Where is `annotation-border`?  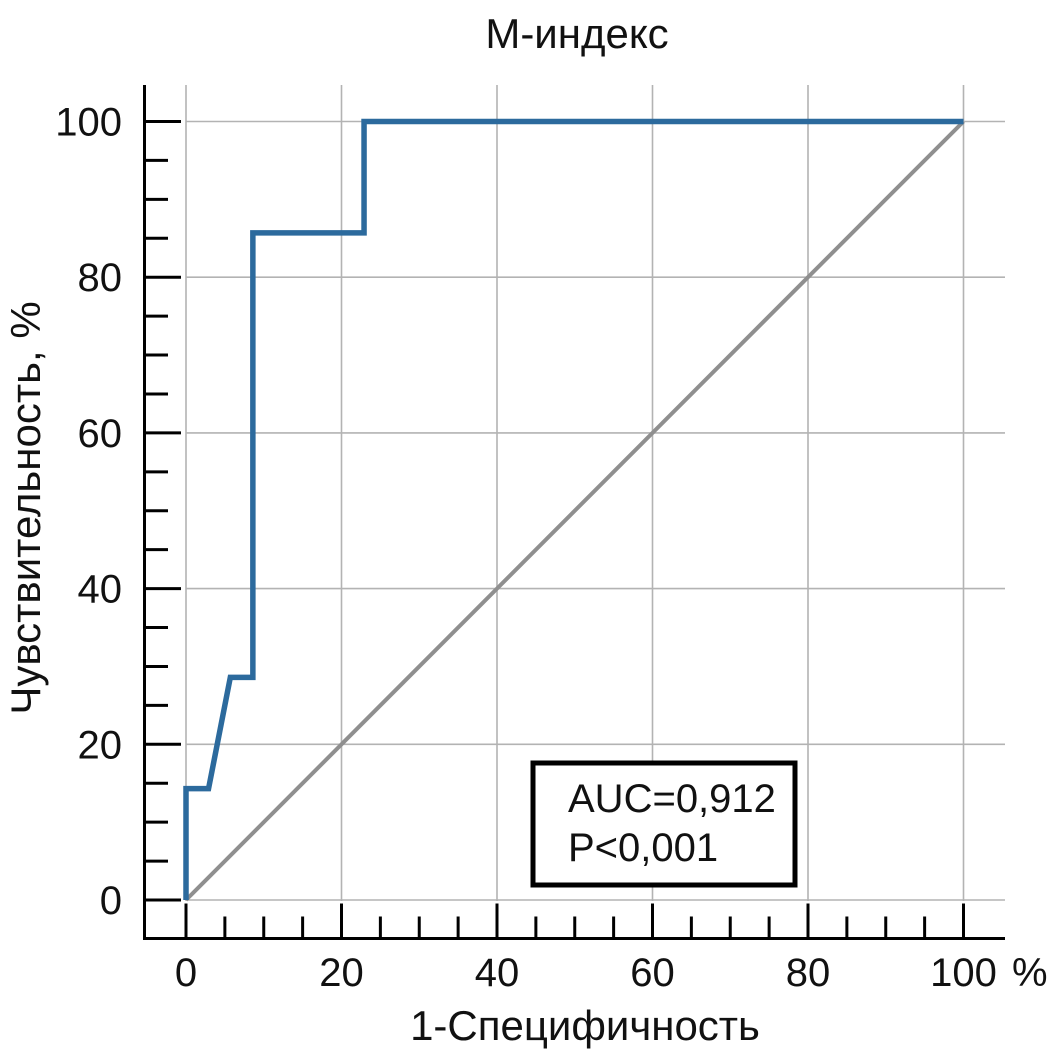 annotation-border is located at coordinates (664, 824).